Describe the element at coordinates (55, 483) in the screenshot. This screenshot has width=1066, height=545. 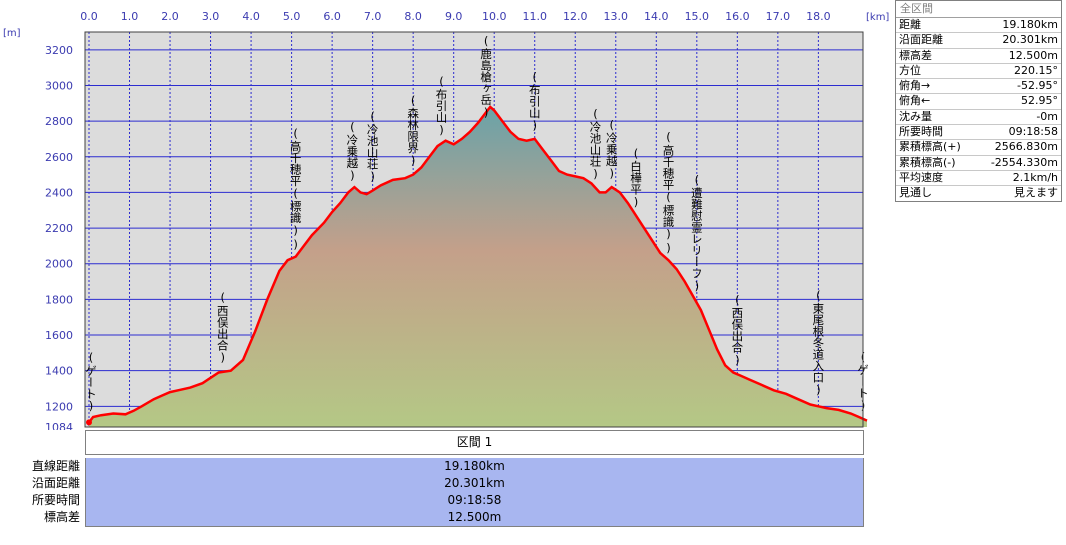
I see `section-row-label: 沿面距離` at that location.